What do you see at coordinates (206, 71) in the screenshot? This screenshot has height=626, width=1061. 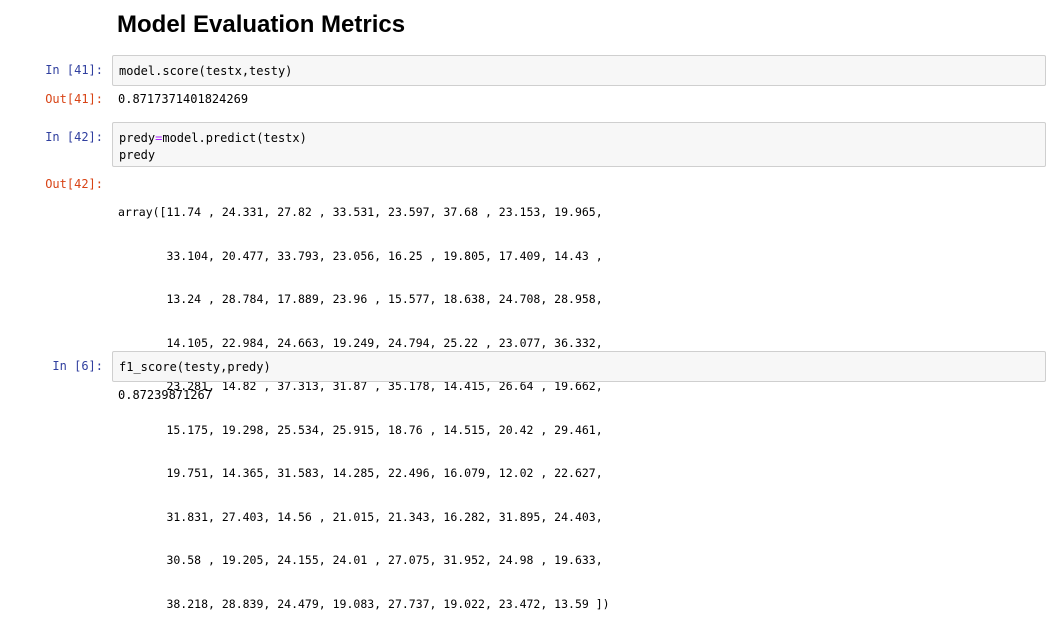 I see `code-line: model.score(testx,testy)` at bounding box center [206, 71].